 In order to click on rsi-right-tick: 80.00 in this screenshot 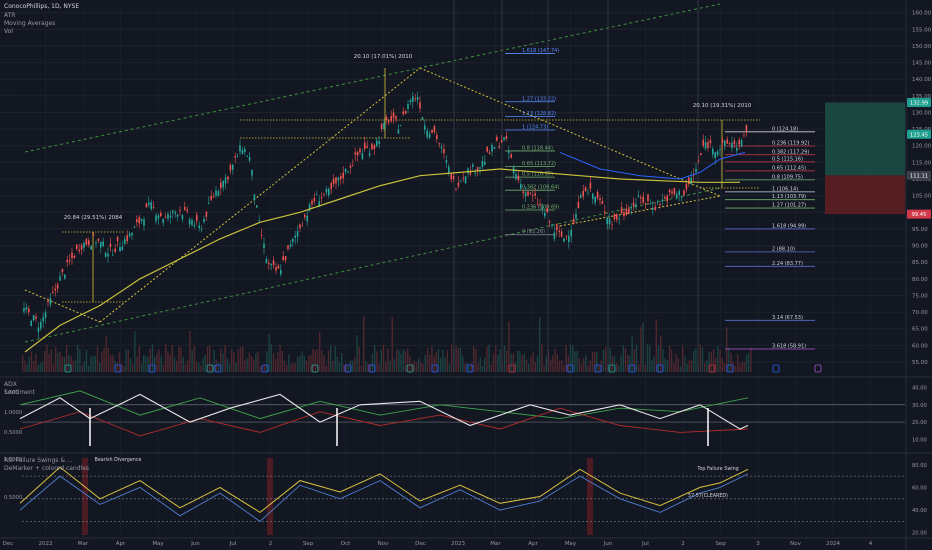, I will do `click(919, 466)`.